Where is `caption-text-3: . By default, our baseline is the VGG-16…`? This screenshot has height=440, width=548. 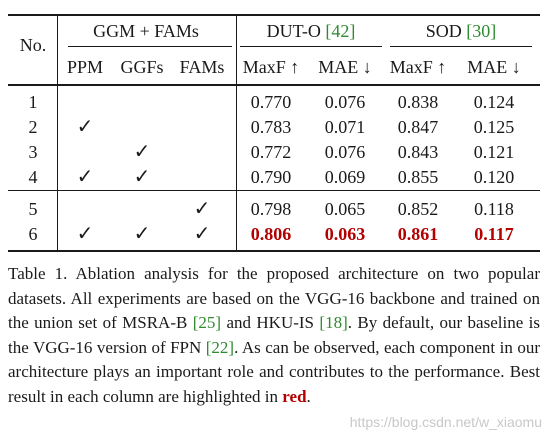 caption-text-3: . By default, our baseline is the VGG-16… is located at coordinates (274, 335).